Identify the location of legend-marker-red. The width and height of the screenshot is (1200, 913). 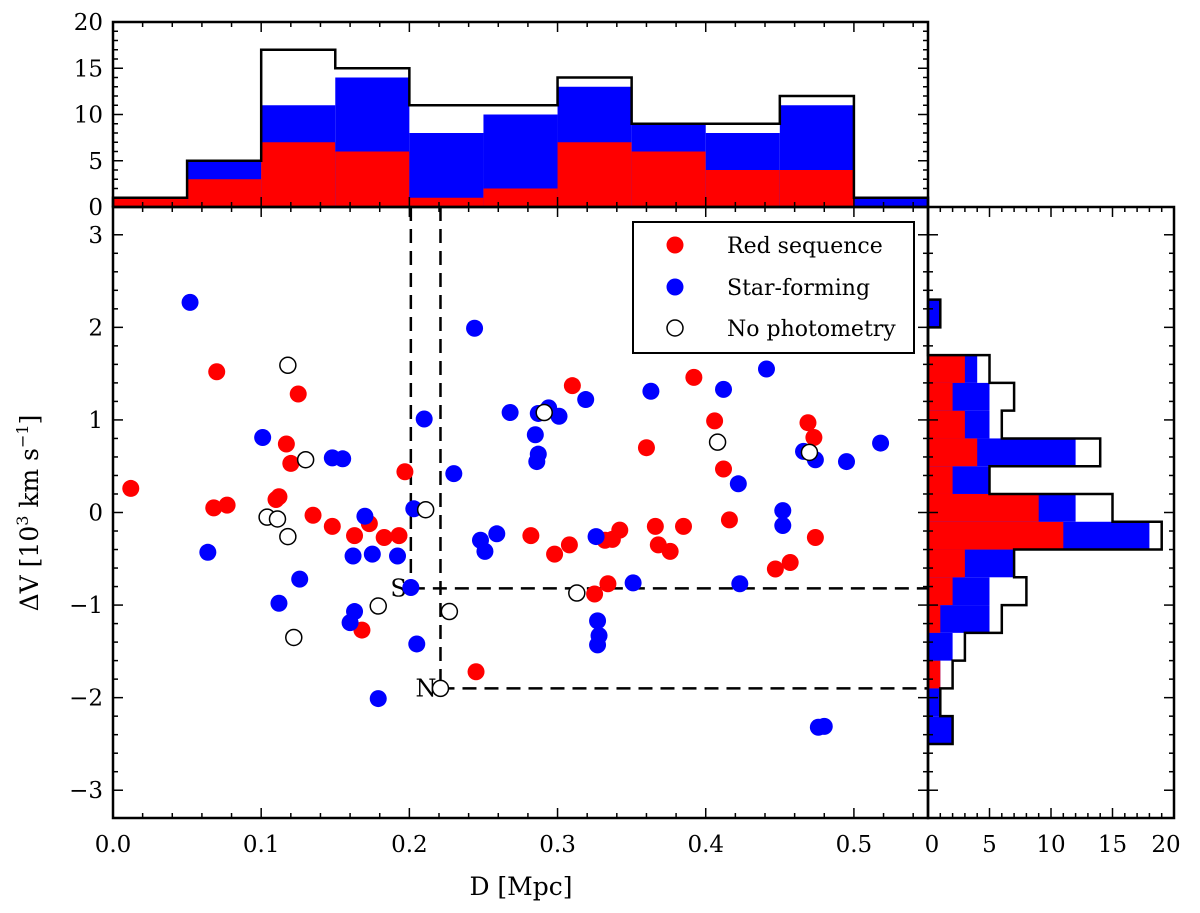
(675, 245).